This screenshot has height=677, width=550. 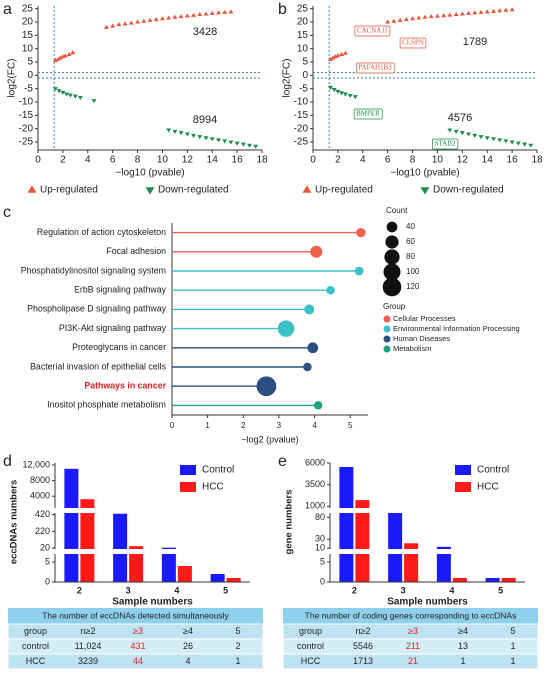 I want to click on x-tick-label: 0, so click(x=313, y=160).